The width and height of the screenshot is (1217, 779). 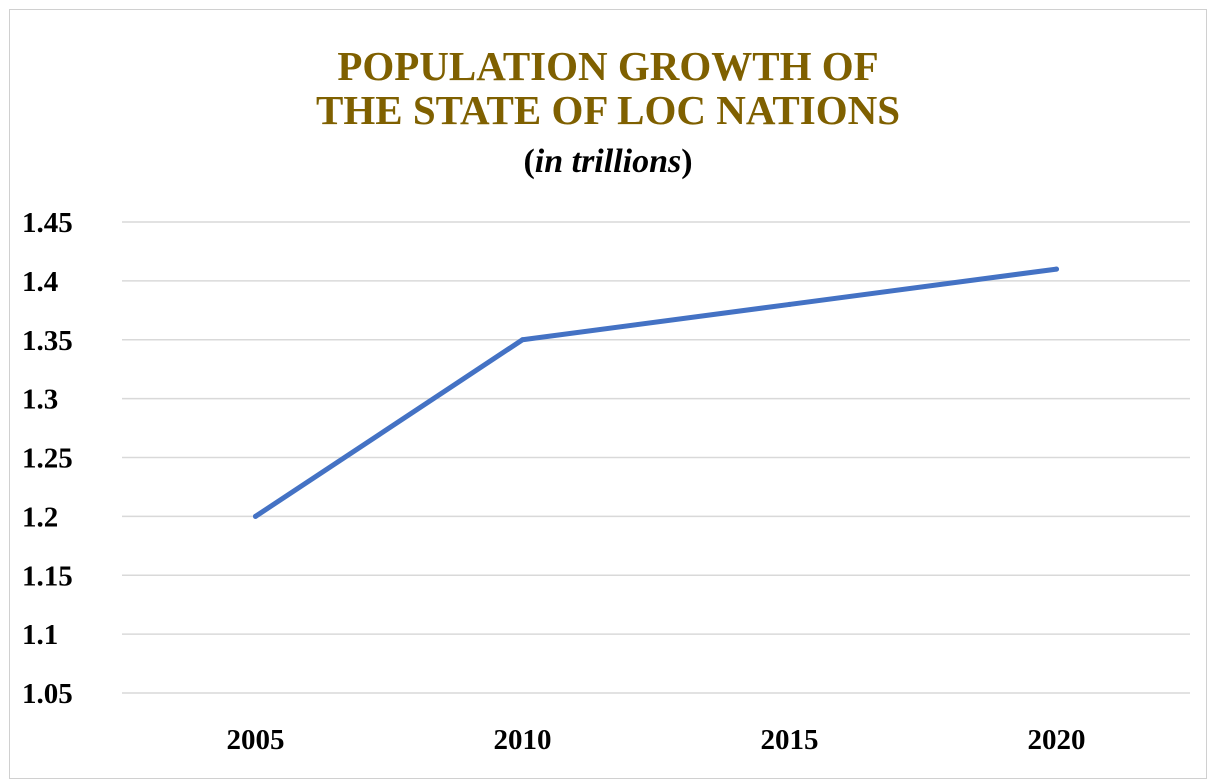 I want to click on x-tick-label: 2015, so click(x=790, y=740).